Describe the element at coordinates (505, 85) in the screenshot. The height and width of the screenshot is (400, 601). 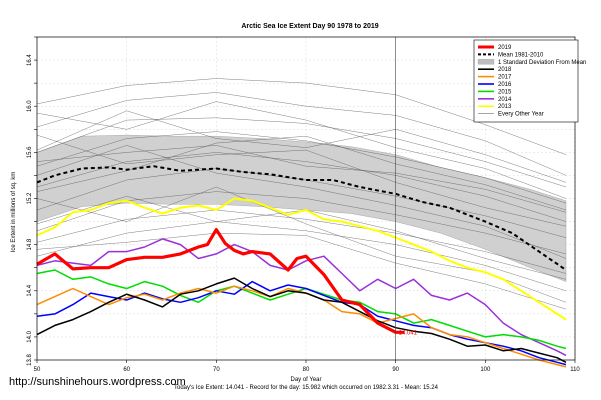
I see `legend-label: 2016` at that location.